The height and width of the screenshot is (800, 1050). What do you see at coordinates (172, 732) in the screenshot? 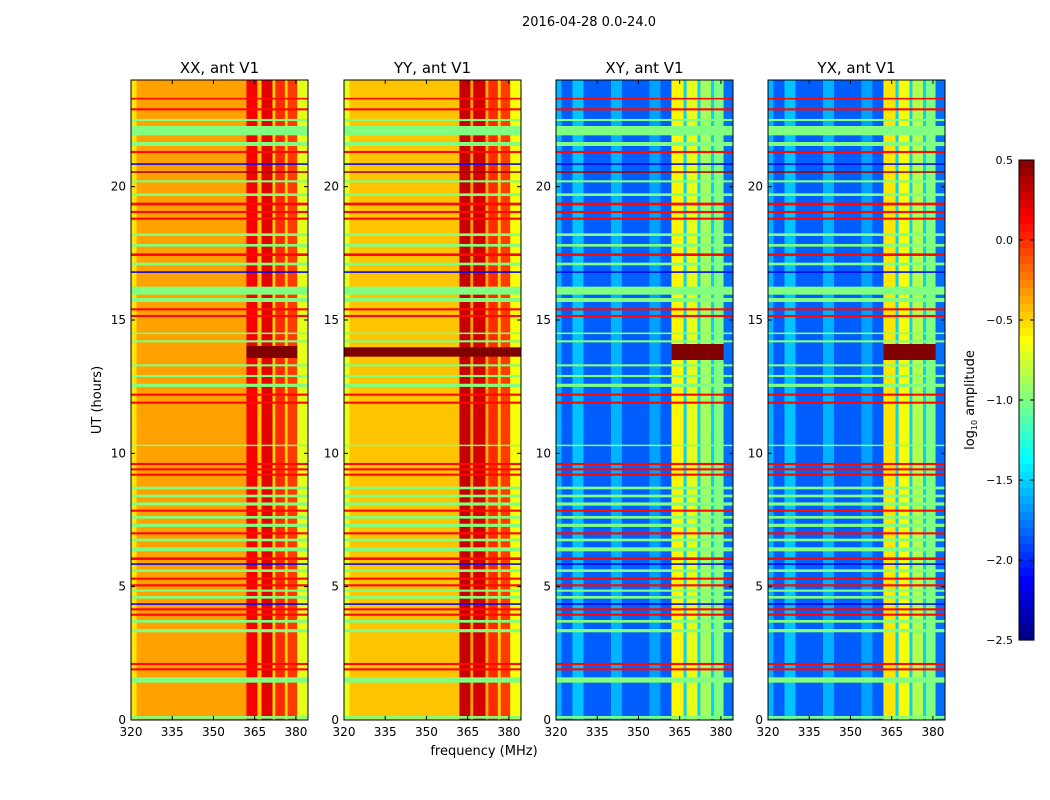
I see `x-tick-label: 335` at bounding box center [172, 732].